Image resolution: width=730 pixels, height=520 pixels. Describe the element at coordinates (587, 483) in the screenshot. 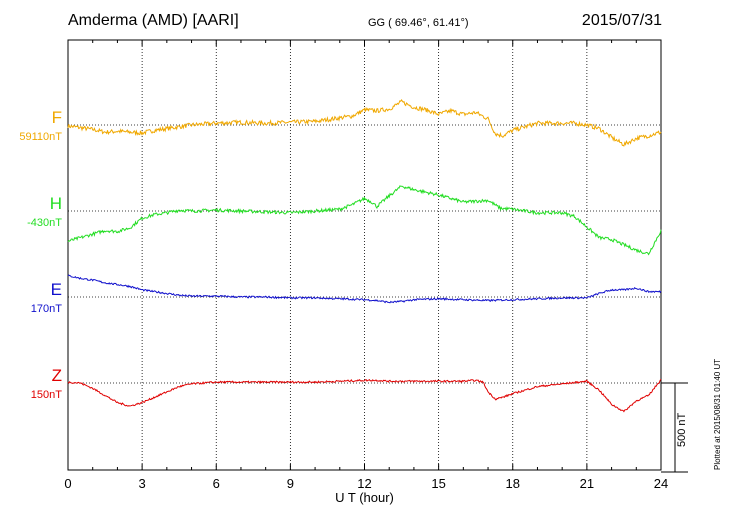

I see `x-tick-label: 21` at that location.